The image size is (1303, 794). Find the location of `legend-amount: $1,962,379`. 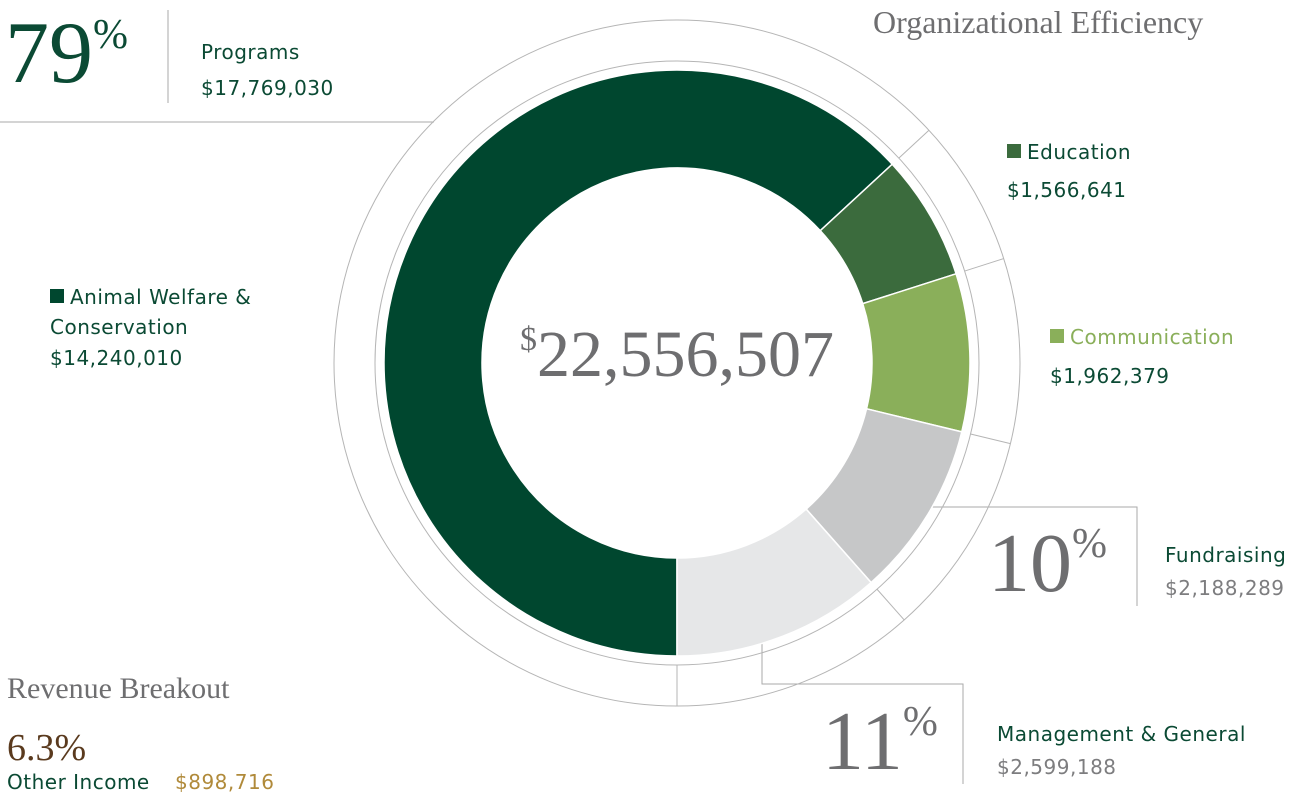

legend-amount: $1,962,379 is located at coordinates (1110, 376).